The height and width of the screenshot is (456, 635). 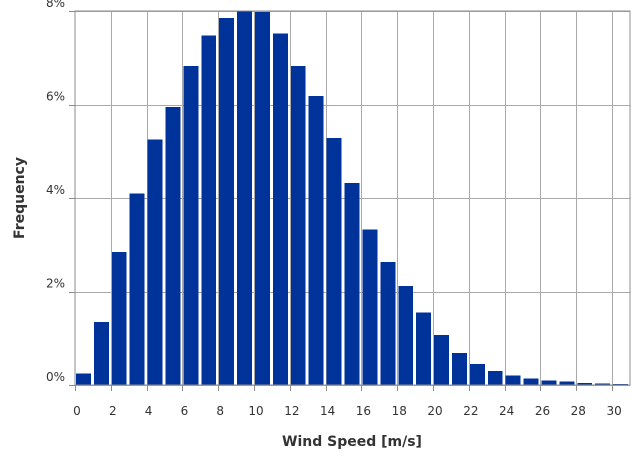 What do you see at coordinates (149, 411) in the screenshot?
I see `x-tick-label: 4` at bounding box center [149, 411].